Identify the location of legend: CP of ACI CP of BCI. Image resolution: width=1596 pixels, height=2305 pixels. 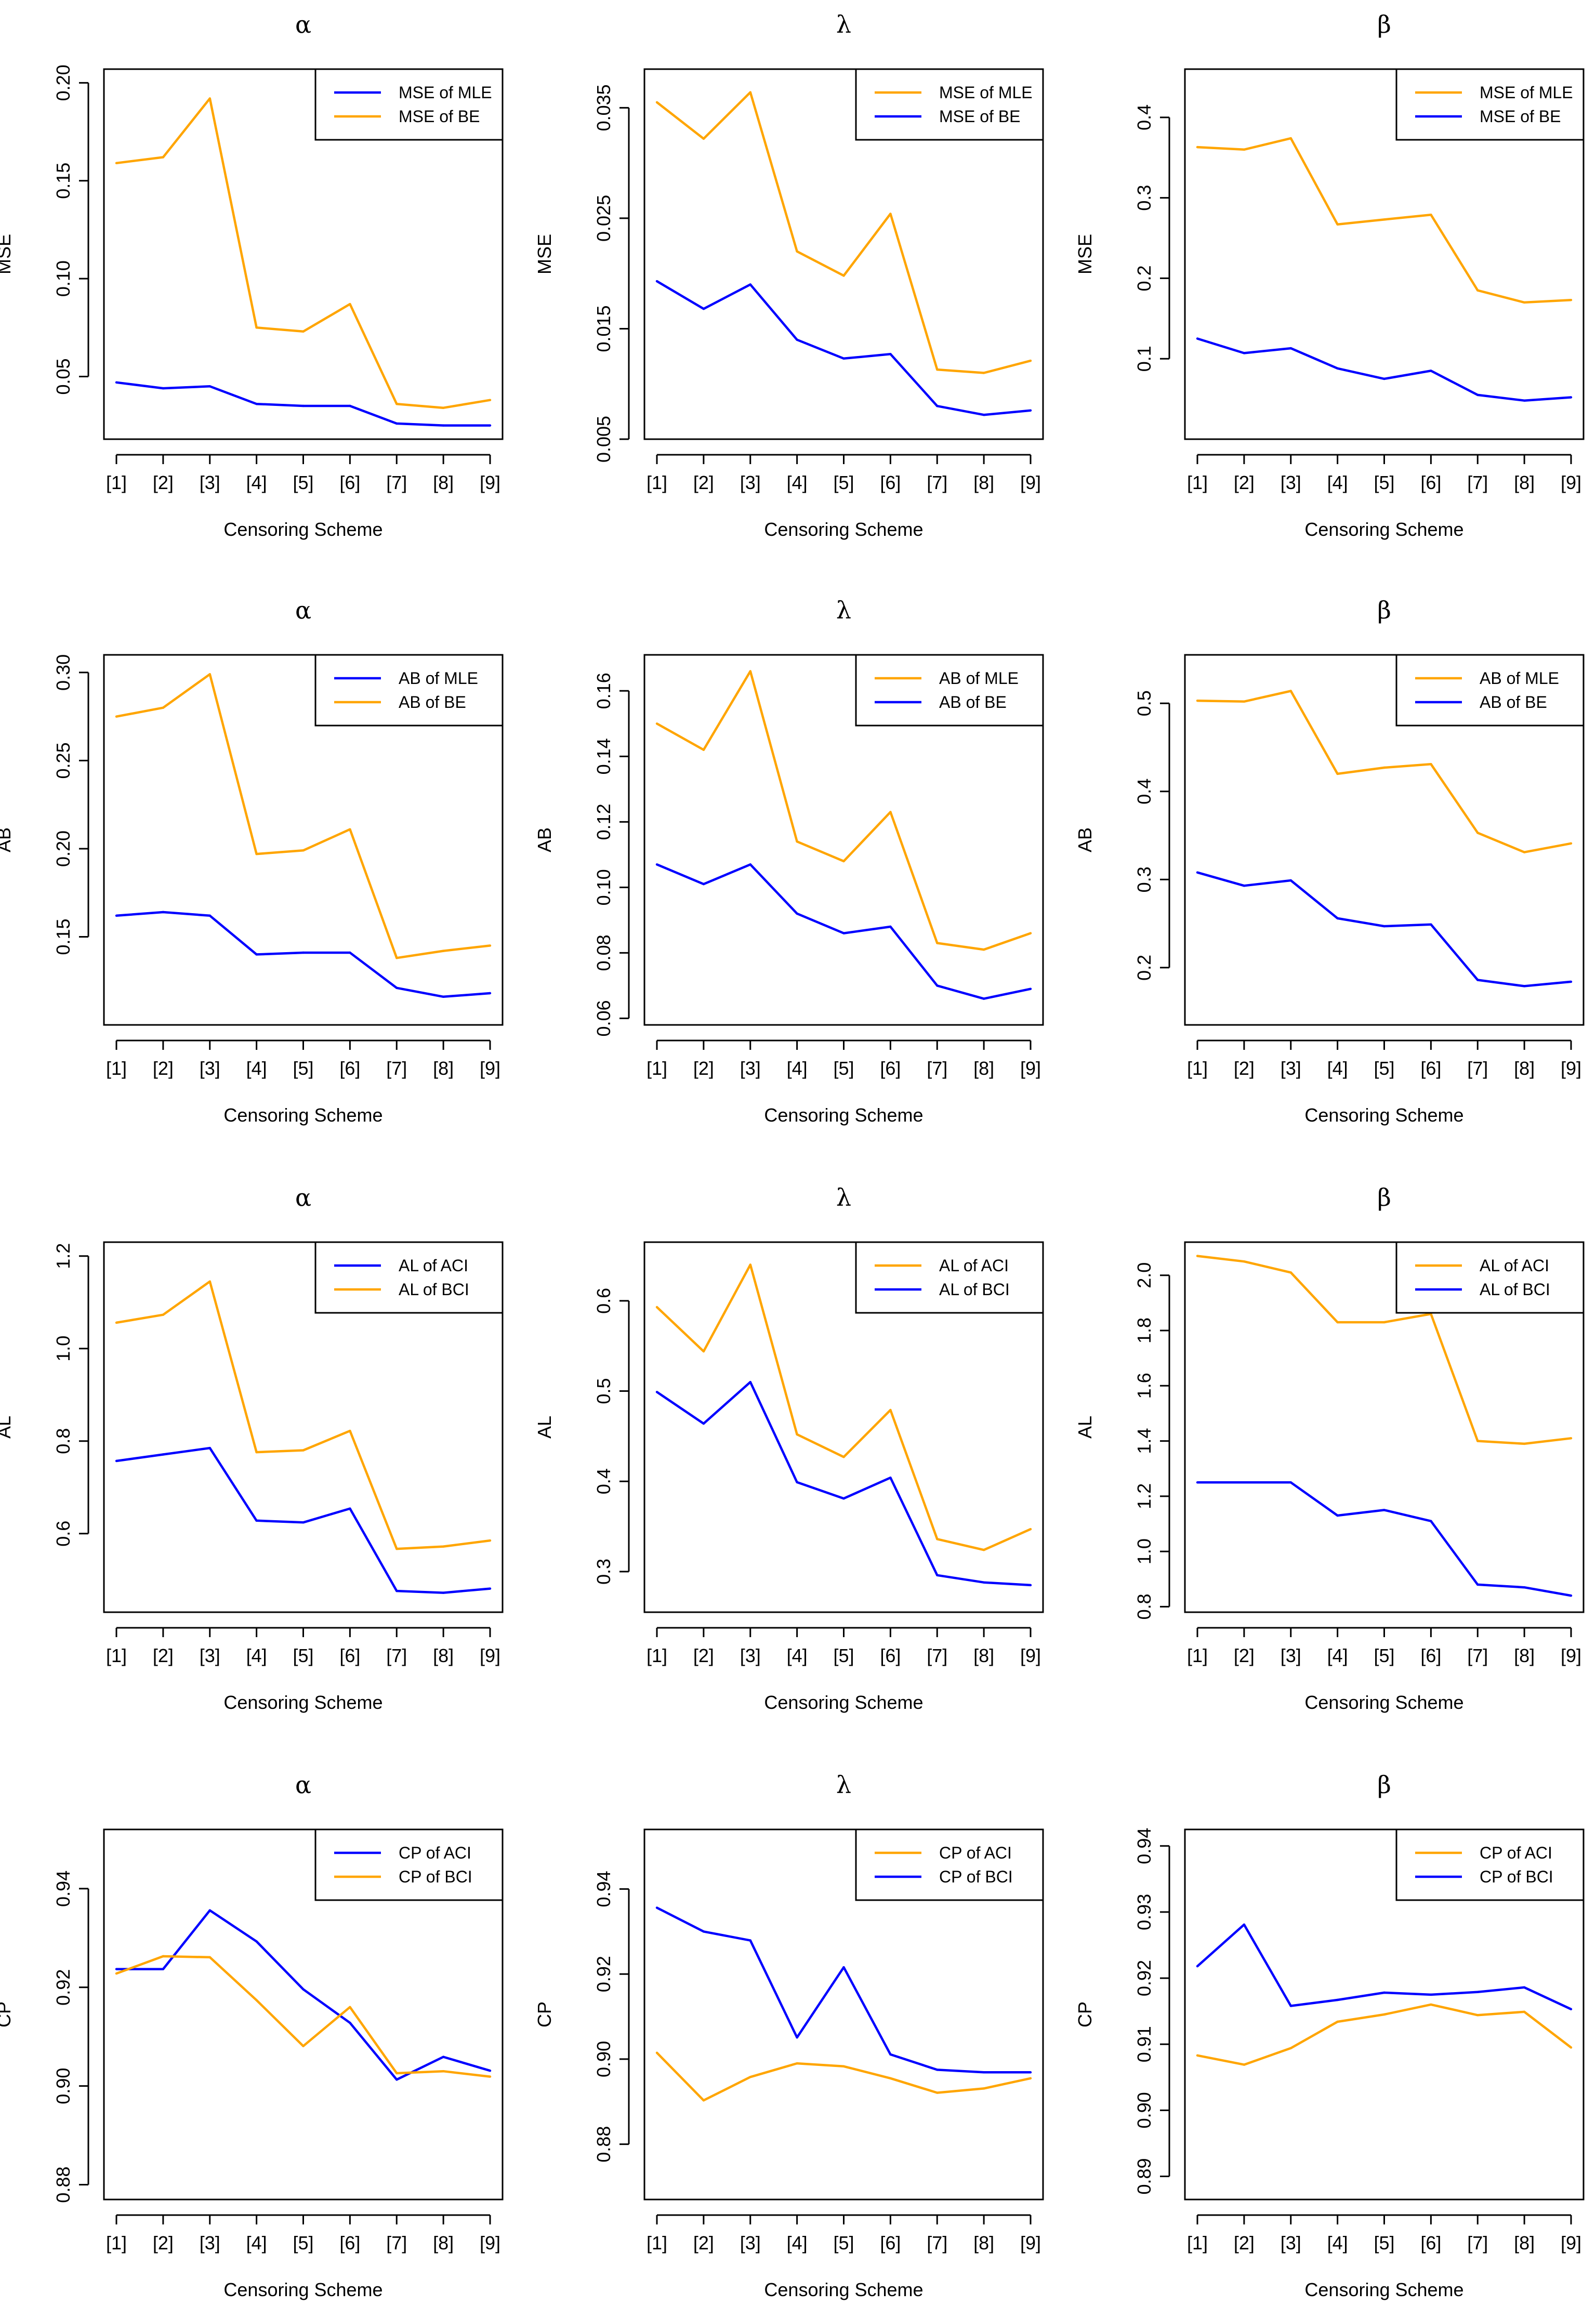
(950, 1864).